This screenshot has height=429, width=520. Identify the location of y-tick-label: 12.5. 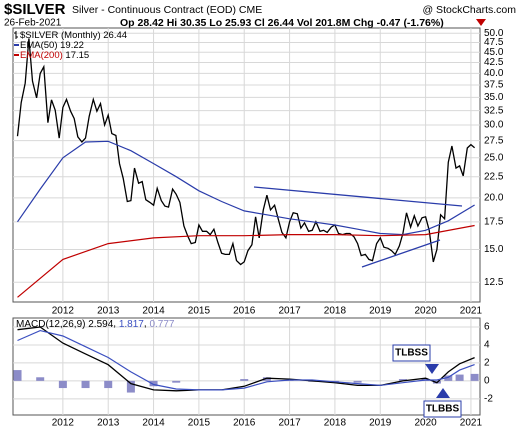
(494, 282).